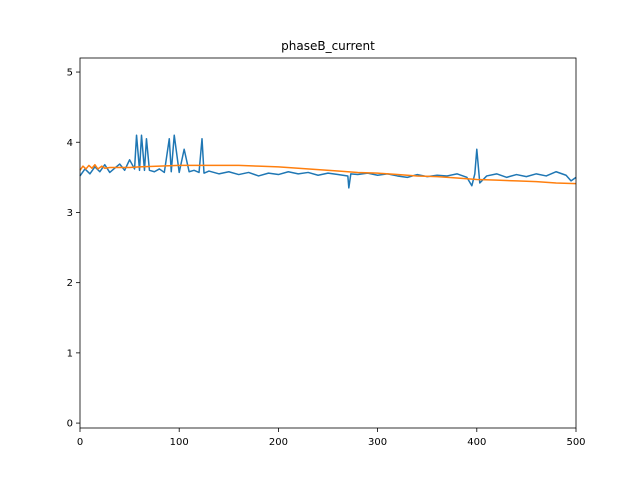 The image size is (640, 480). I want to click on x-tick-label: 0, so click(80, 442).